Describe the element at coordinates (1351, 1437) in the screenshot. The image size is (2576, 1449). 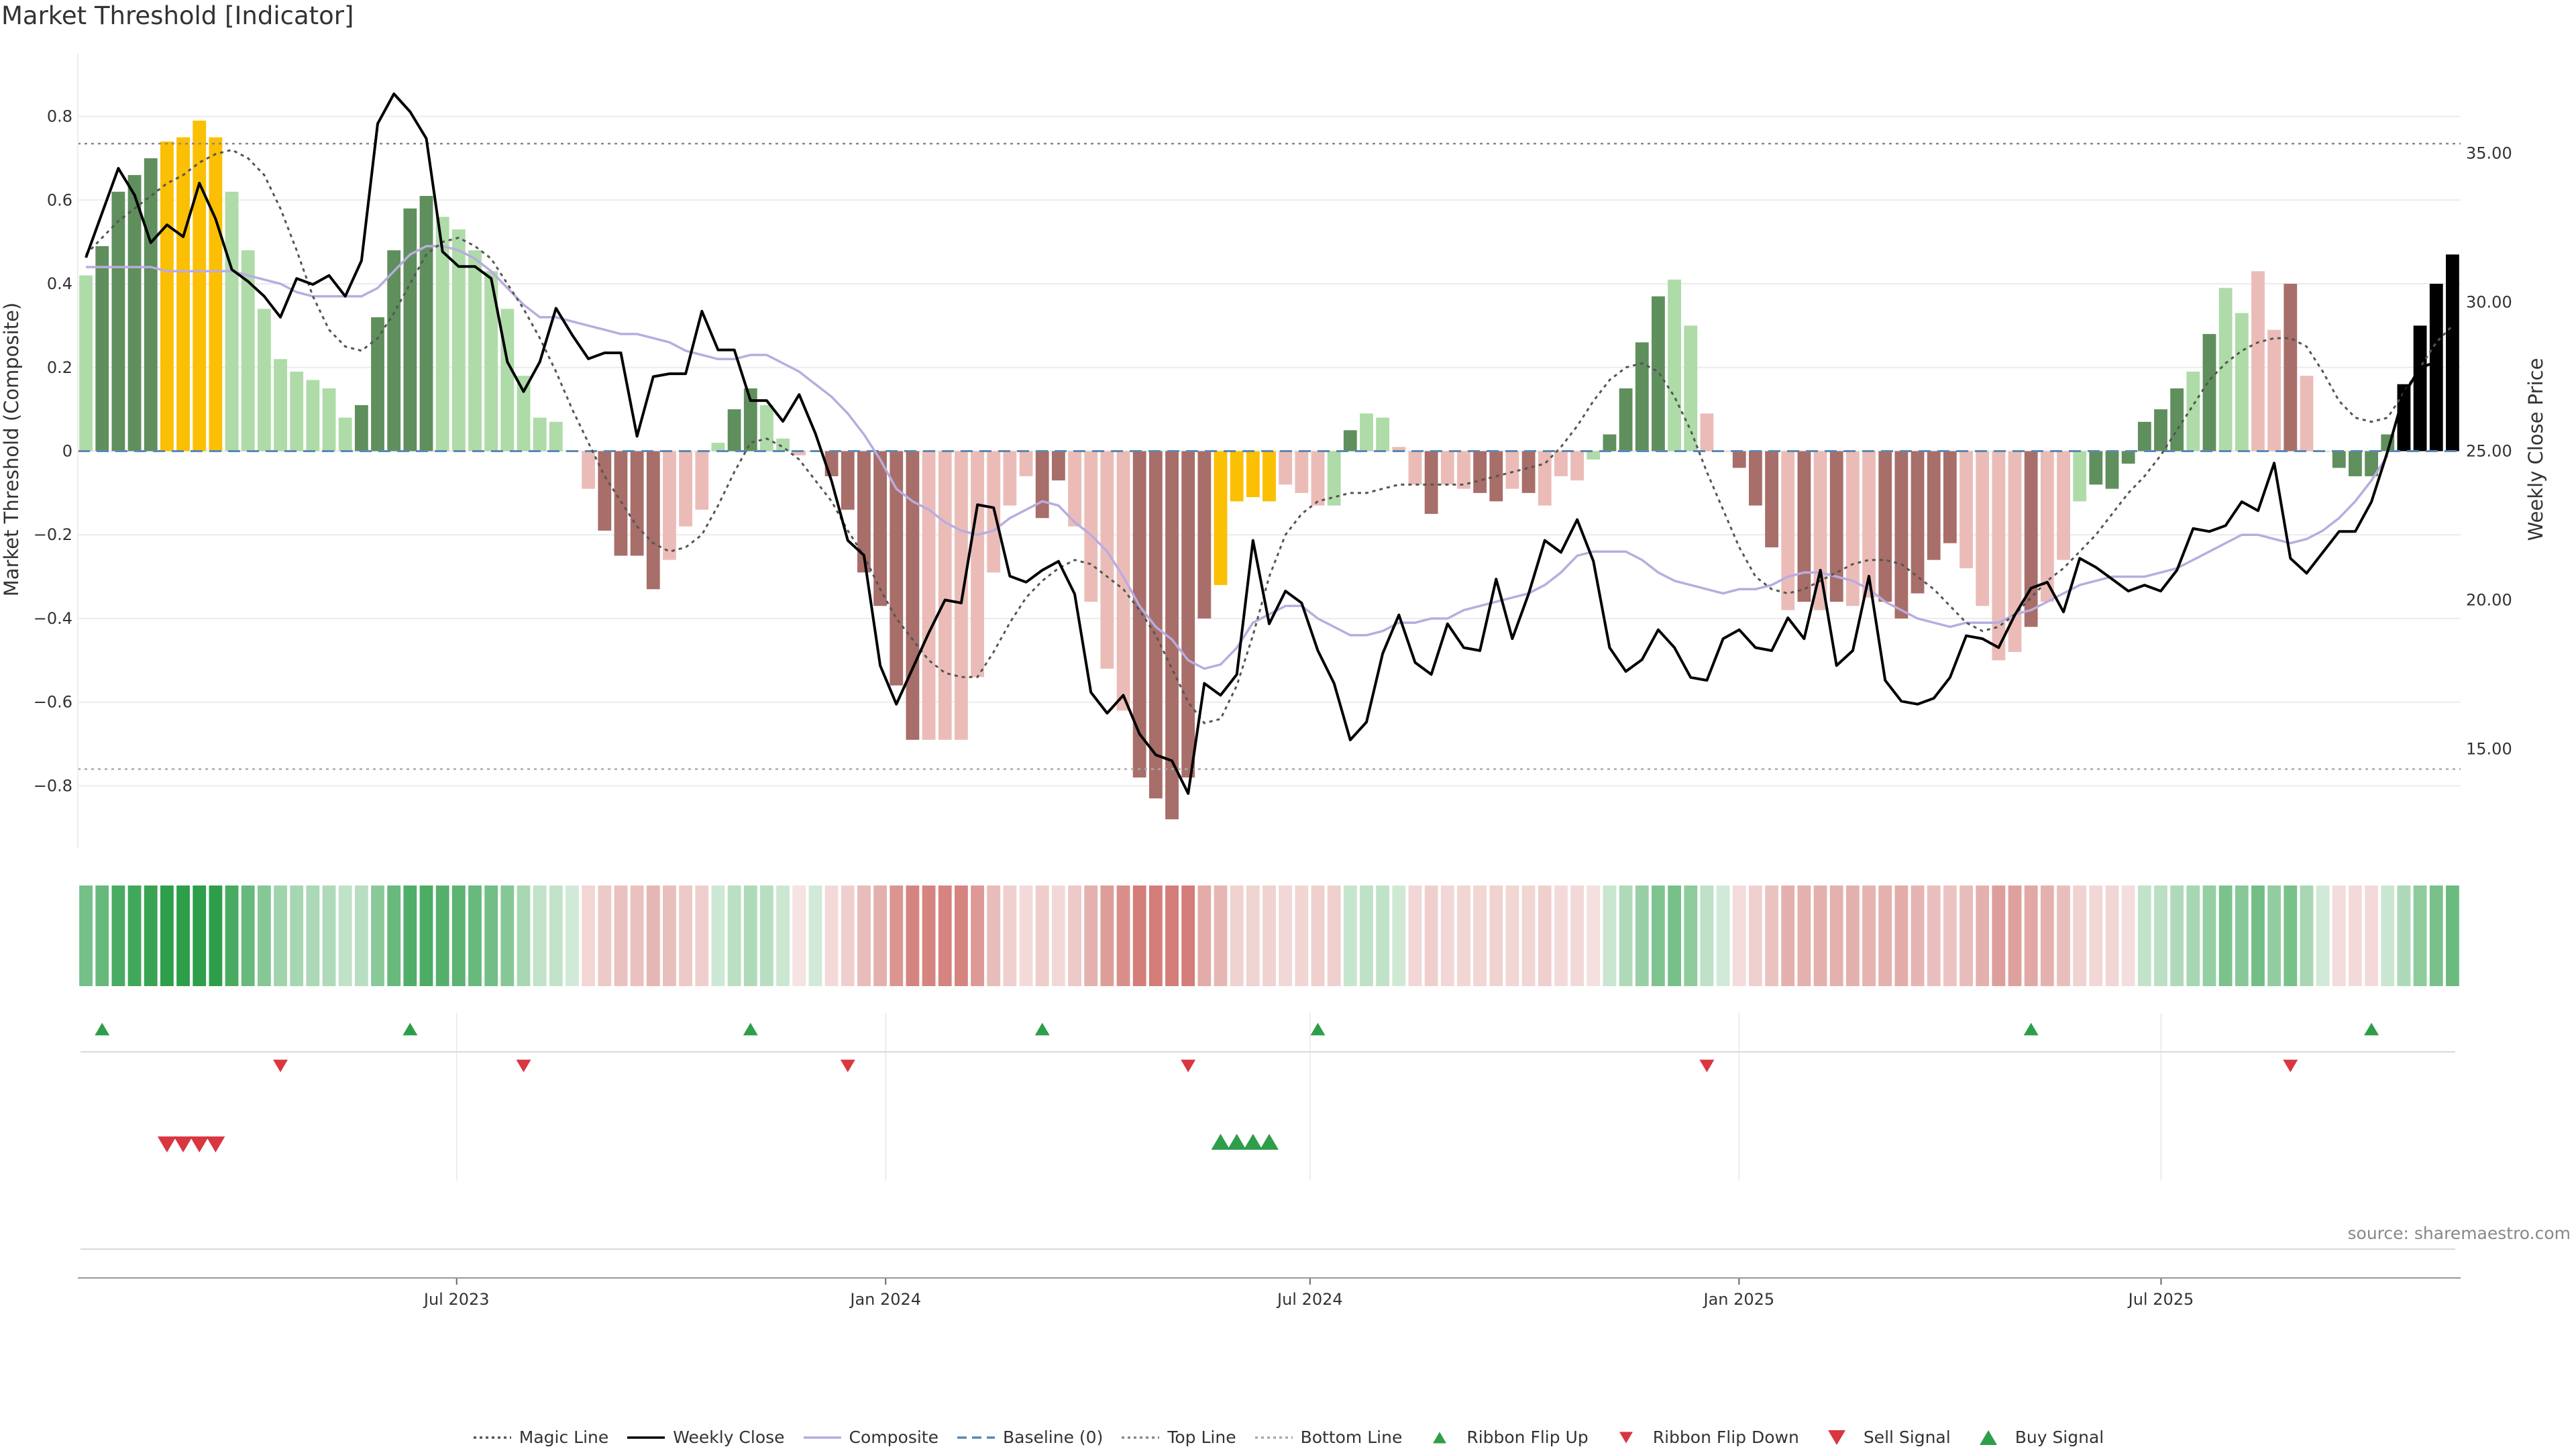
I see `legend-label: Bottom Line` at that location.